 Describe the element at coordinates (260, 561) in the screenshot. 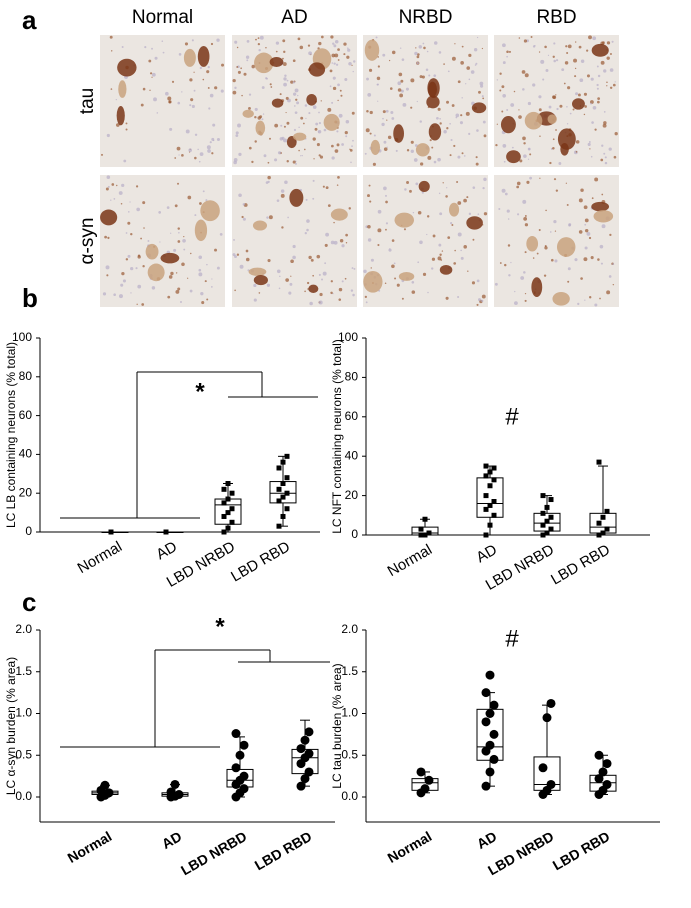

I see `x-tick-label: LBD RBD` at that location.